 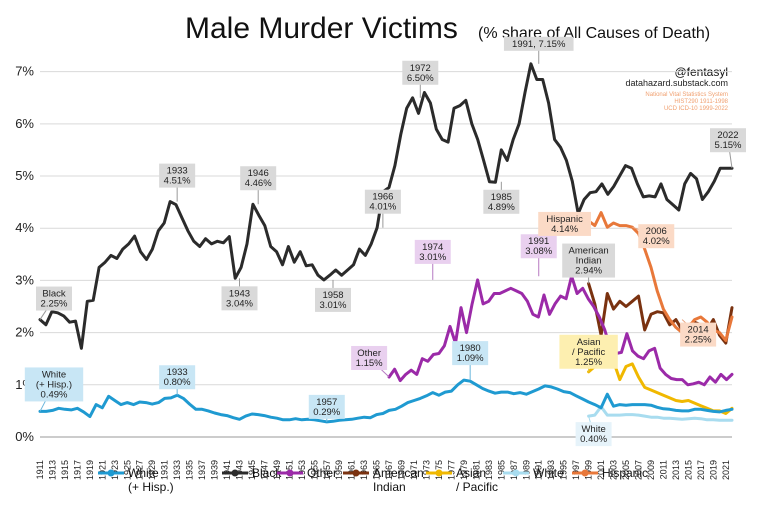 I want to click on x-tick-label: 1973, so click(x=427, y=470).